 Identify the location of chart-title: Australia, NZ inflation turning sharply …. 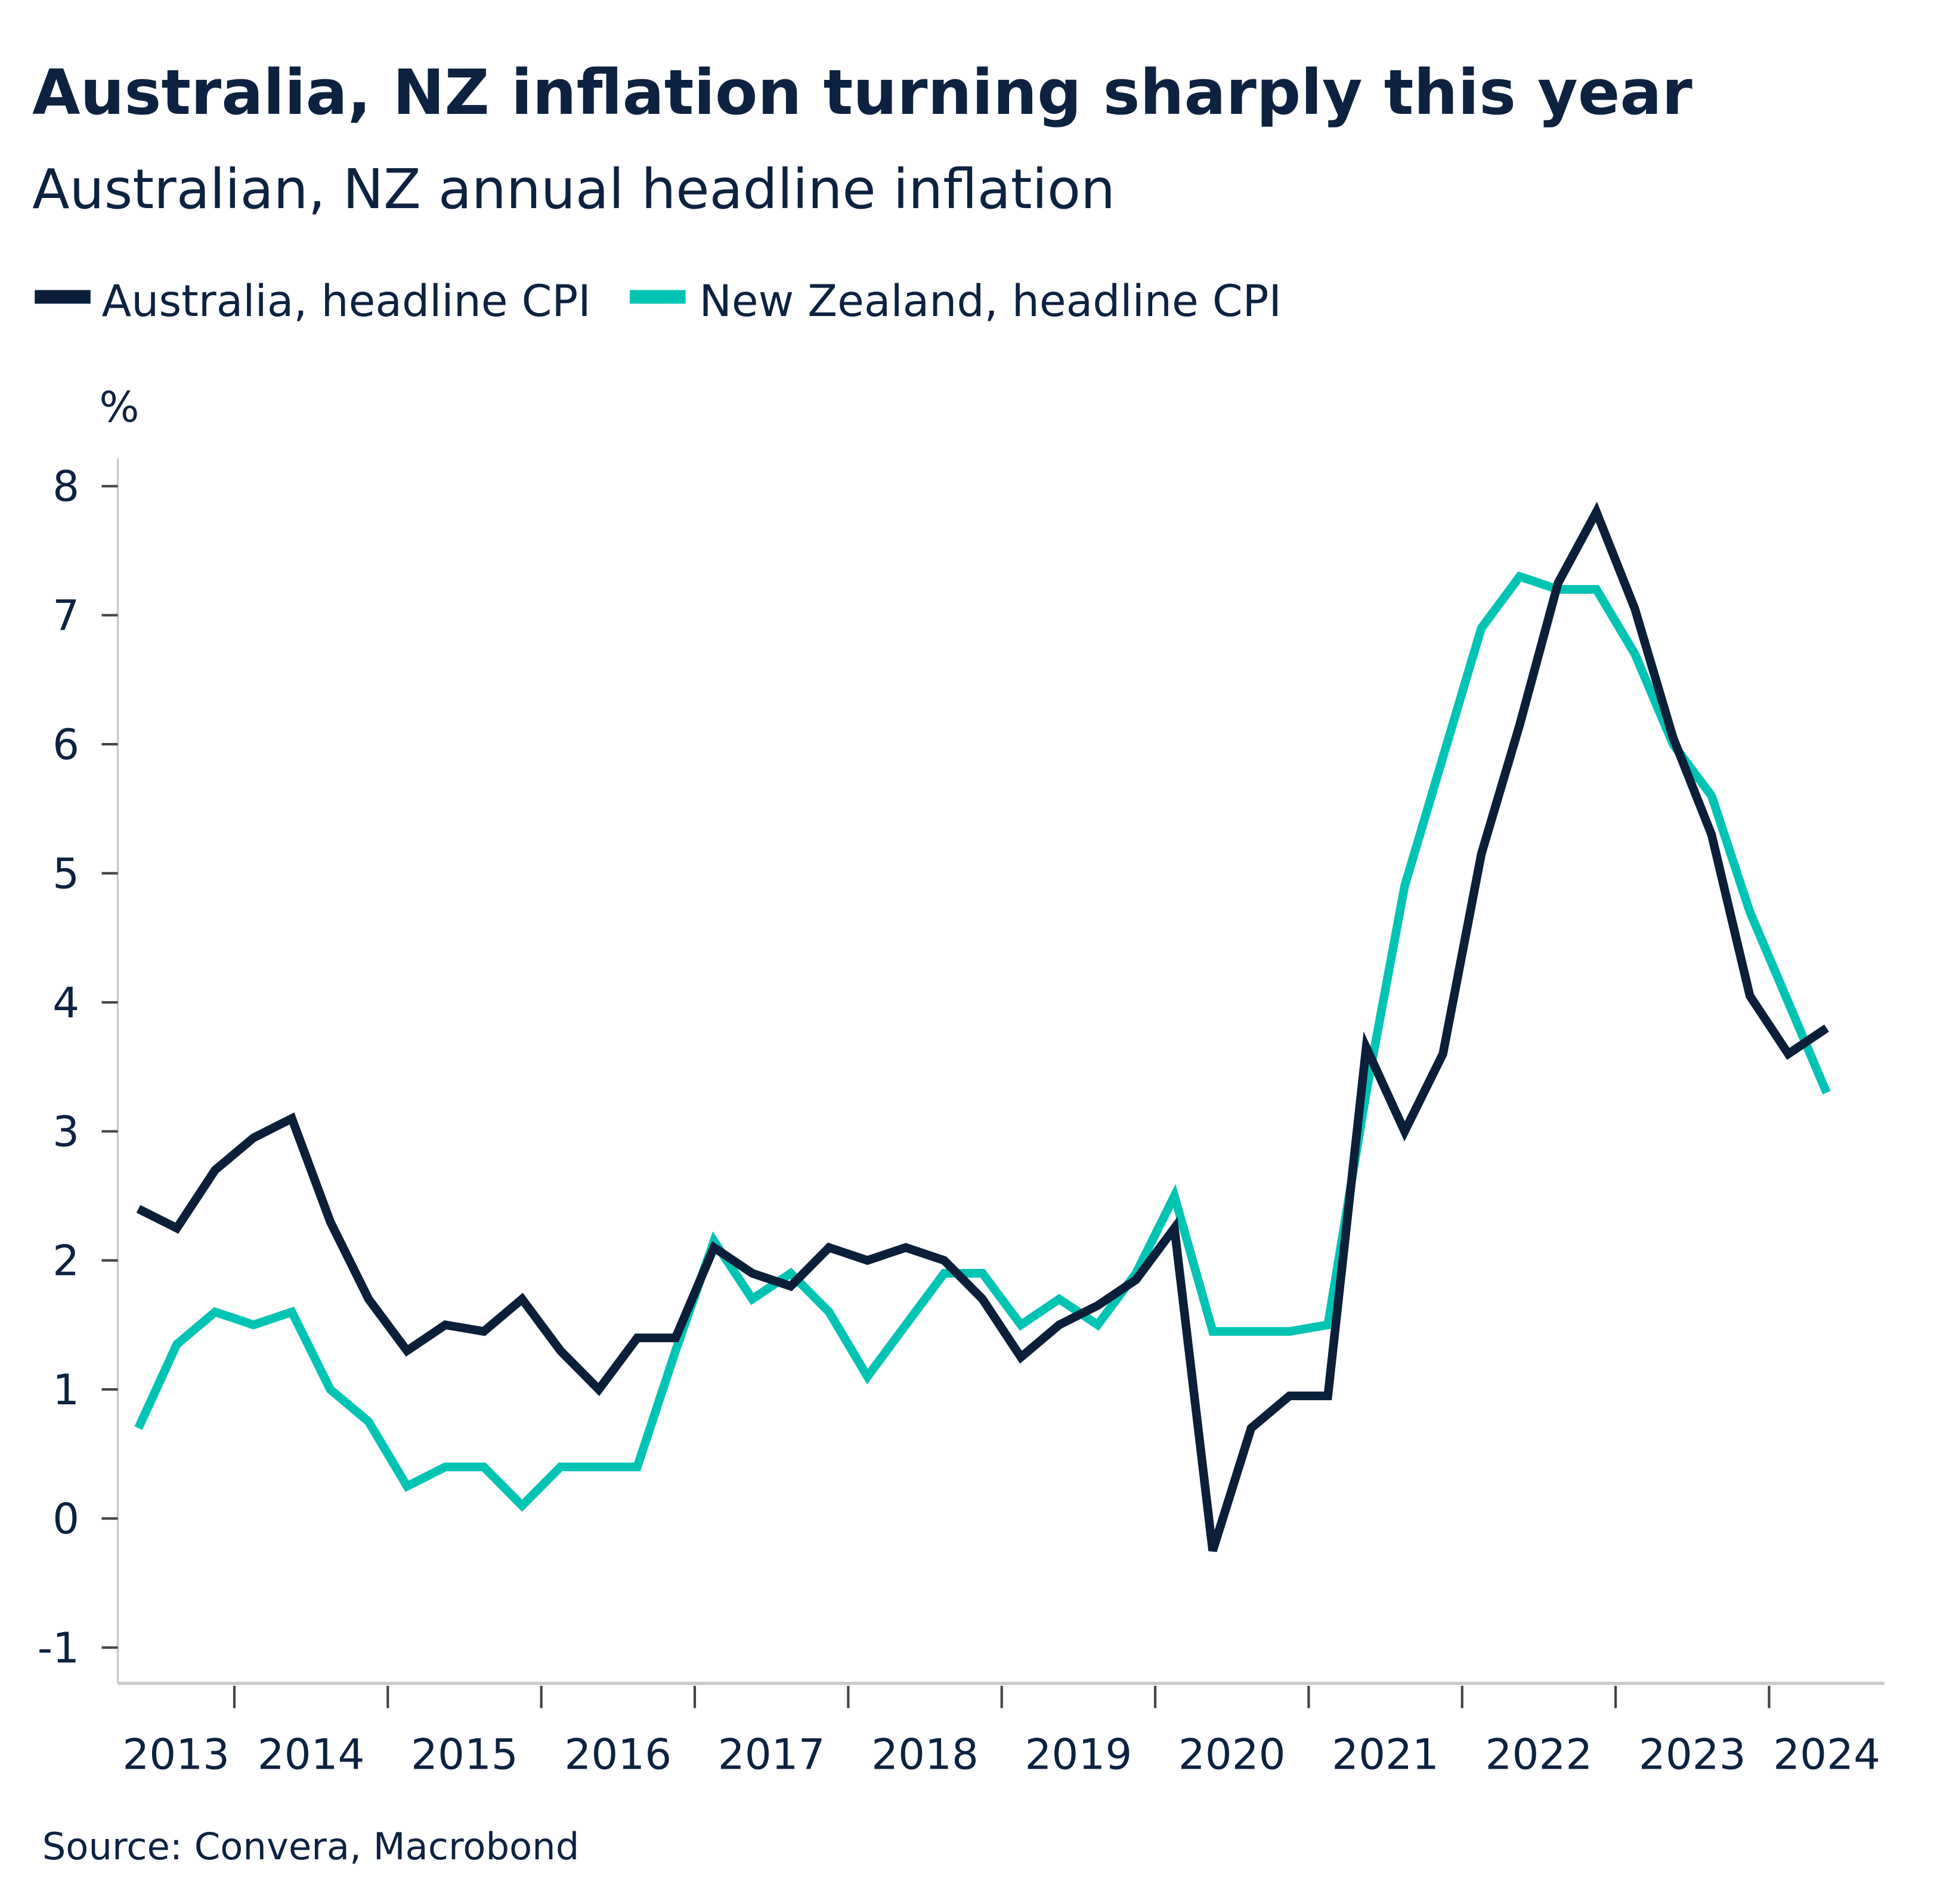
(862, 93).